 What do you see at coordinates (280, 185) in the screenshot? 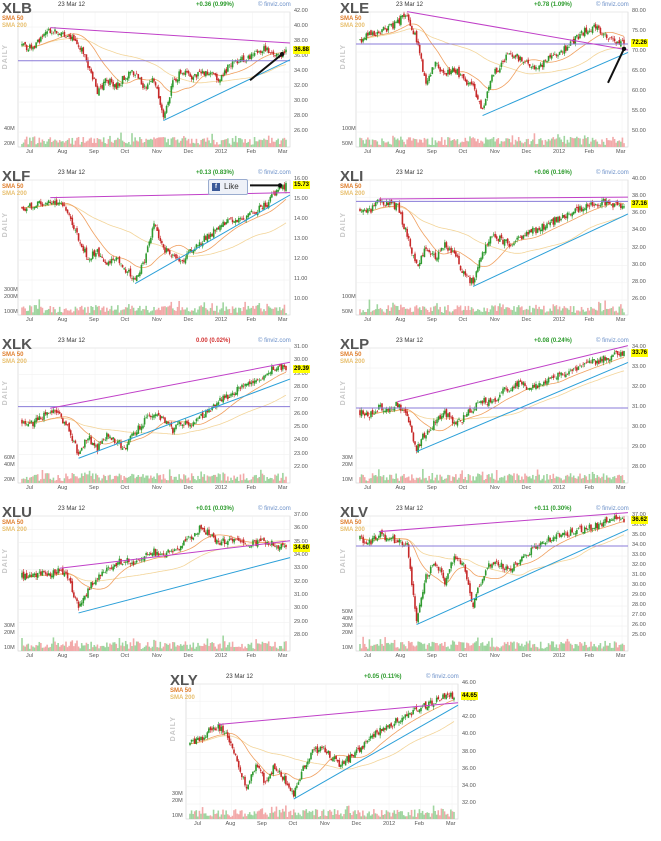
I see `annotation-arrow-head` at bounding box center [280, 185].